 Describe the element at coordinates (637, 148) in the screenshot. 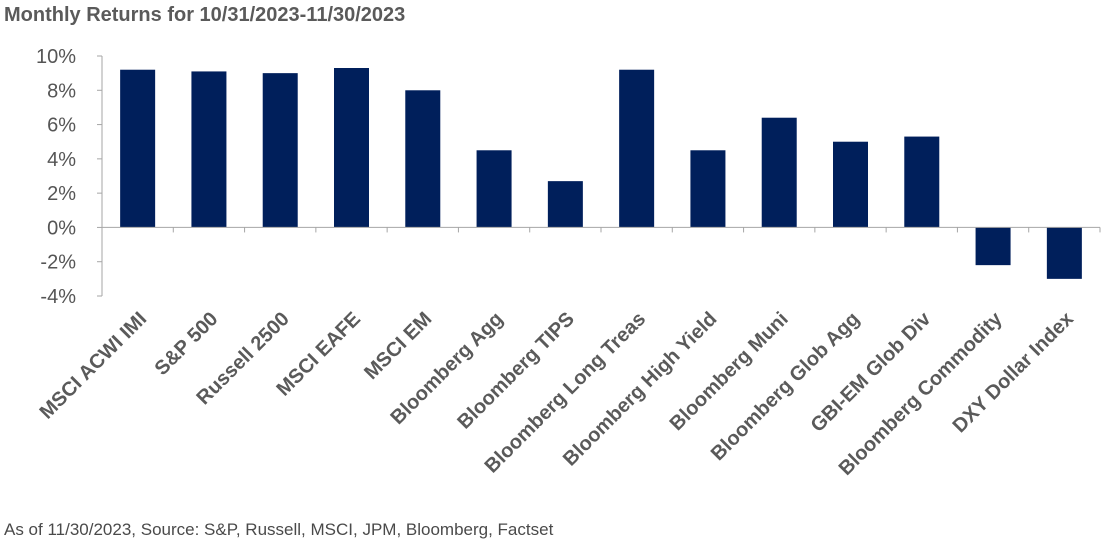

I see `bar-bloomberg-long-treas` at that location.